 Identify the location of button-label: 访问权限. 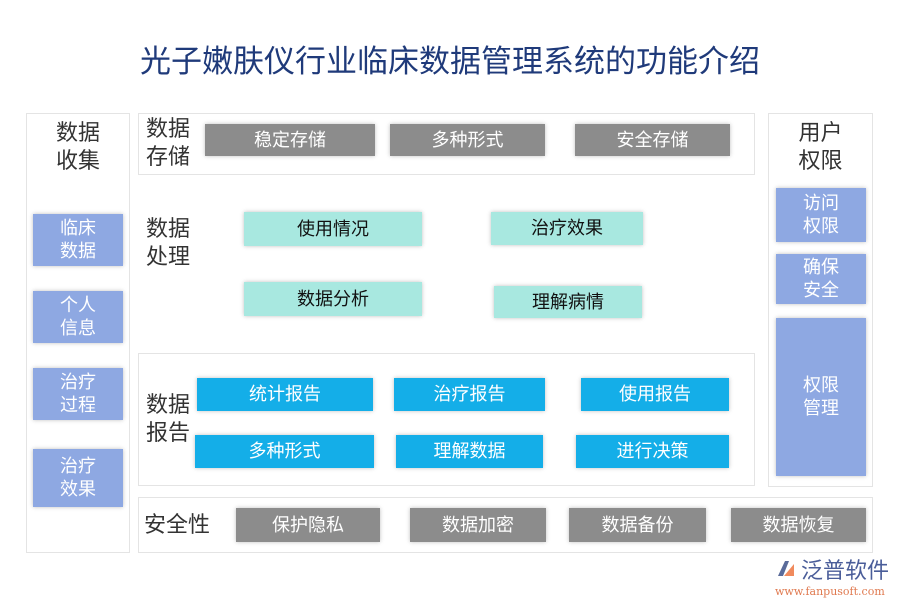
(821, 215).